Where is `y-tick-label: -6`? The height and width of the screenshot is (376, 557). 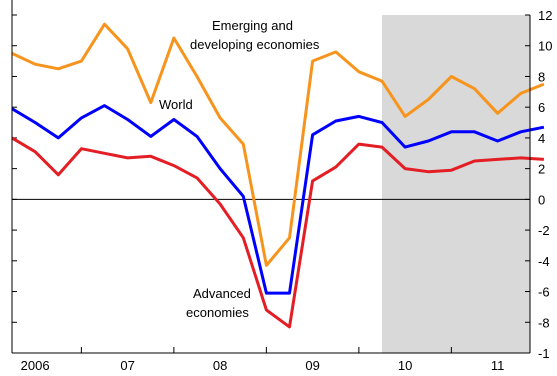 y-tick-label: -6 is located at coordinates (544, 292).